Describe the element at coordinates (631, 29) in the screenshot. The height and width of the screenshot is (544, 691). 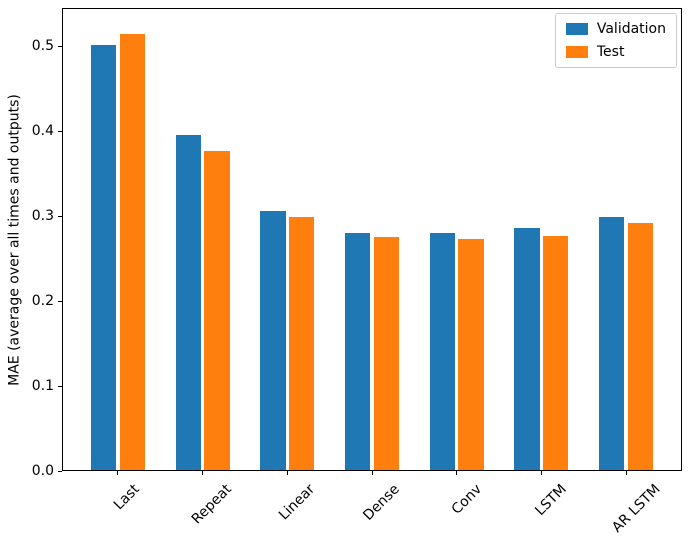
I see `legend-label: Validation` at that location.